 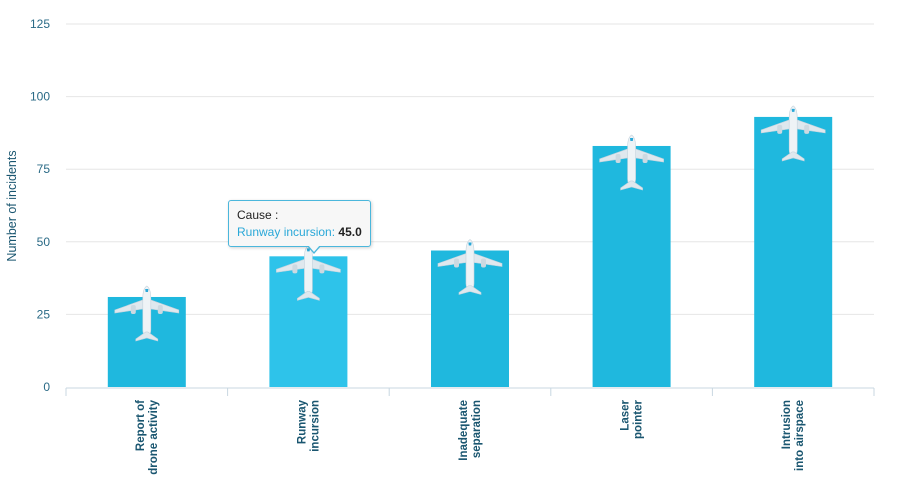 I want to click on tooltip-series-label: Runway incursion, so click(x=284, y=232).